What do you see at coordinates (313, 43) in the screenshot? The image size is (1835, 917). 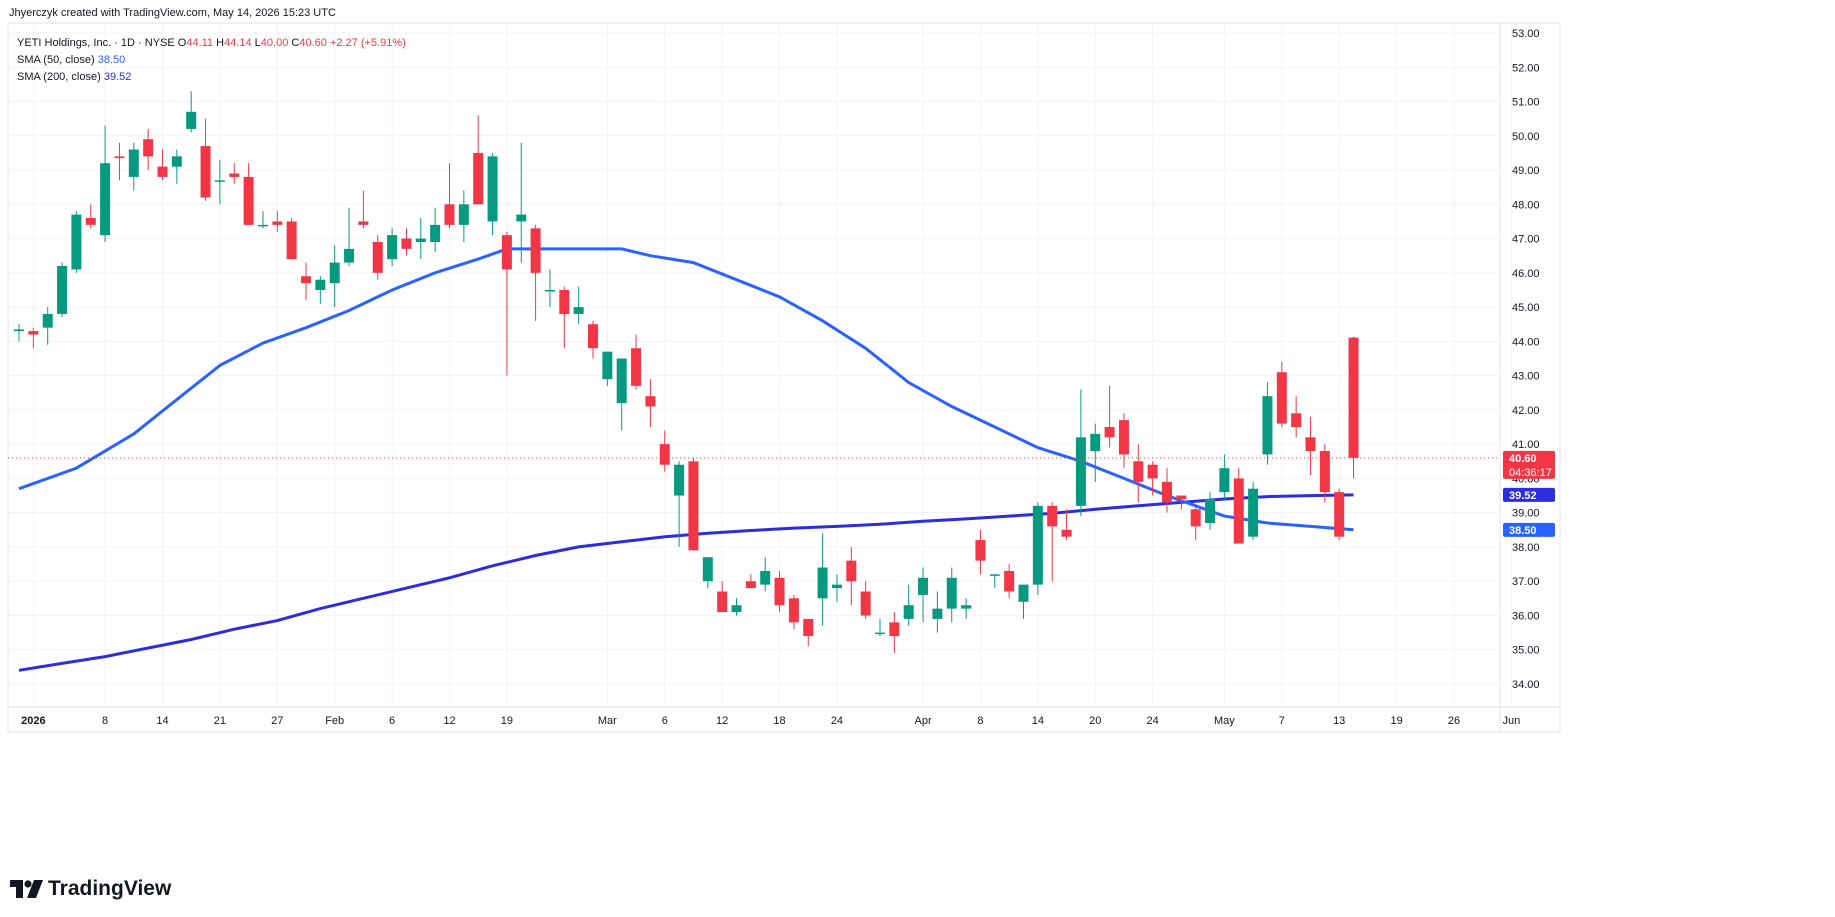 I see `close-value: 40.60` at bounding box center [313, 43].